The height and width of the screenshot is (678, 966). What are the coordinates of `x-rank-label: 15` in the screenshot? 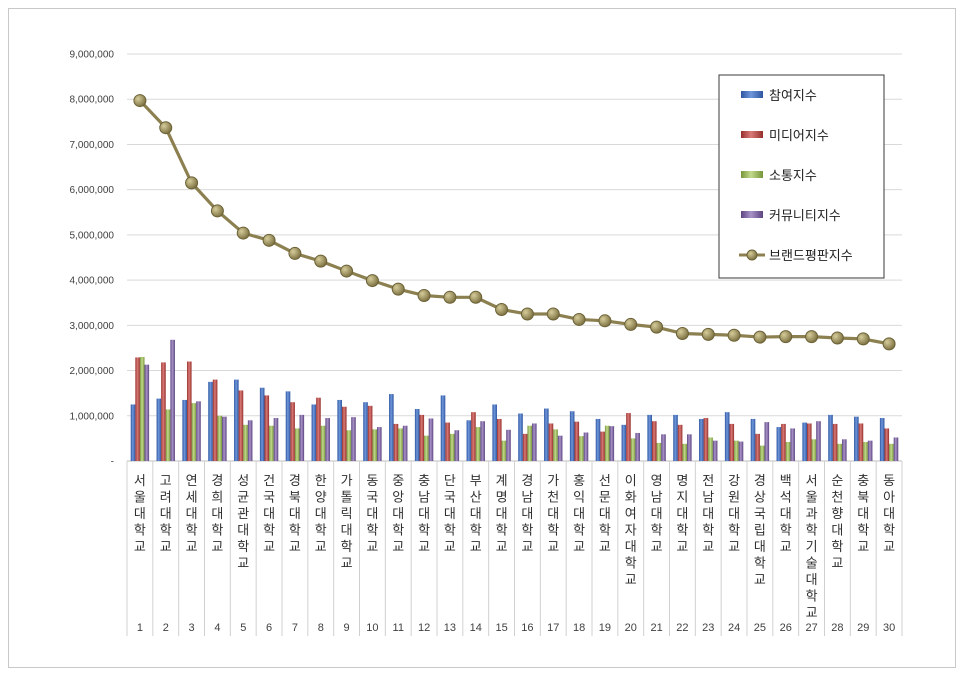 It's located at (501, 628).